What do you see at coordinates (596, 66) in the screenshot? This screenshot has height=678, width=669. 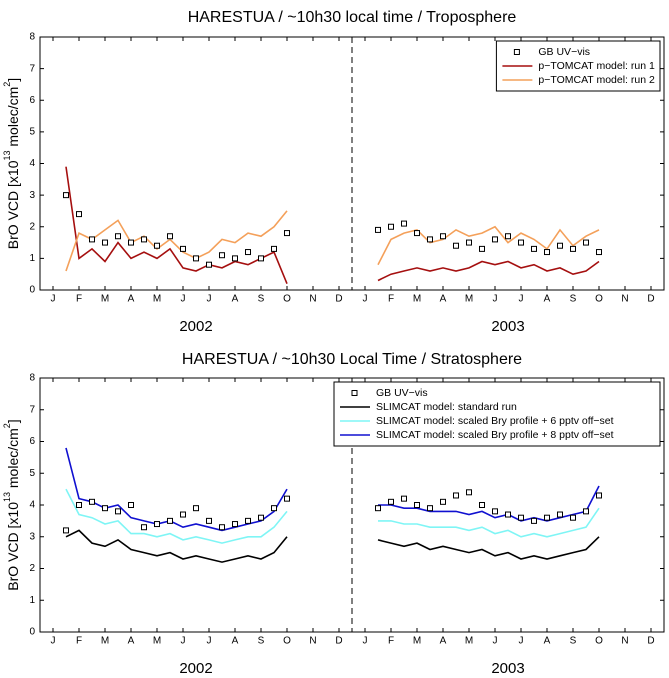 I see `legend-label: p−TOMCAT model: run 1` at bounding box center [596, 66].